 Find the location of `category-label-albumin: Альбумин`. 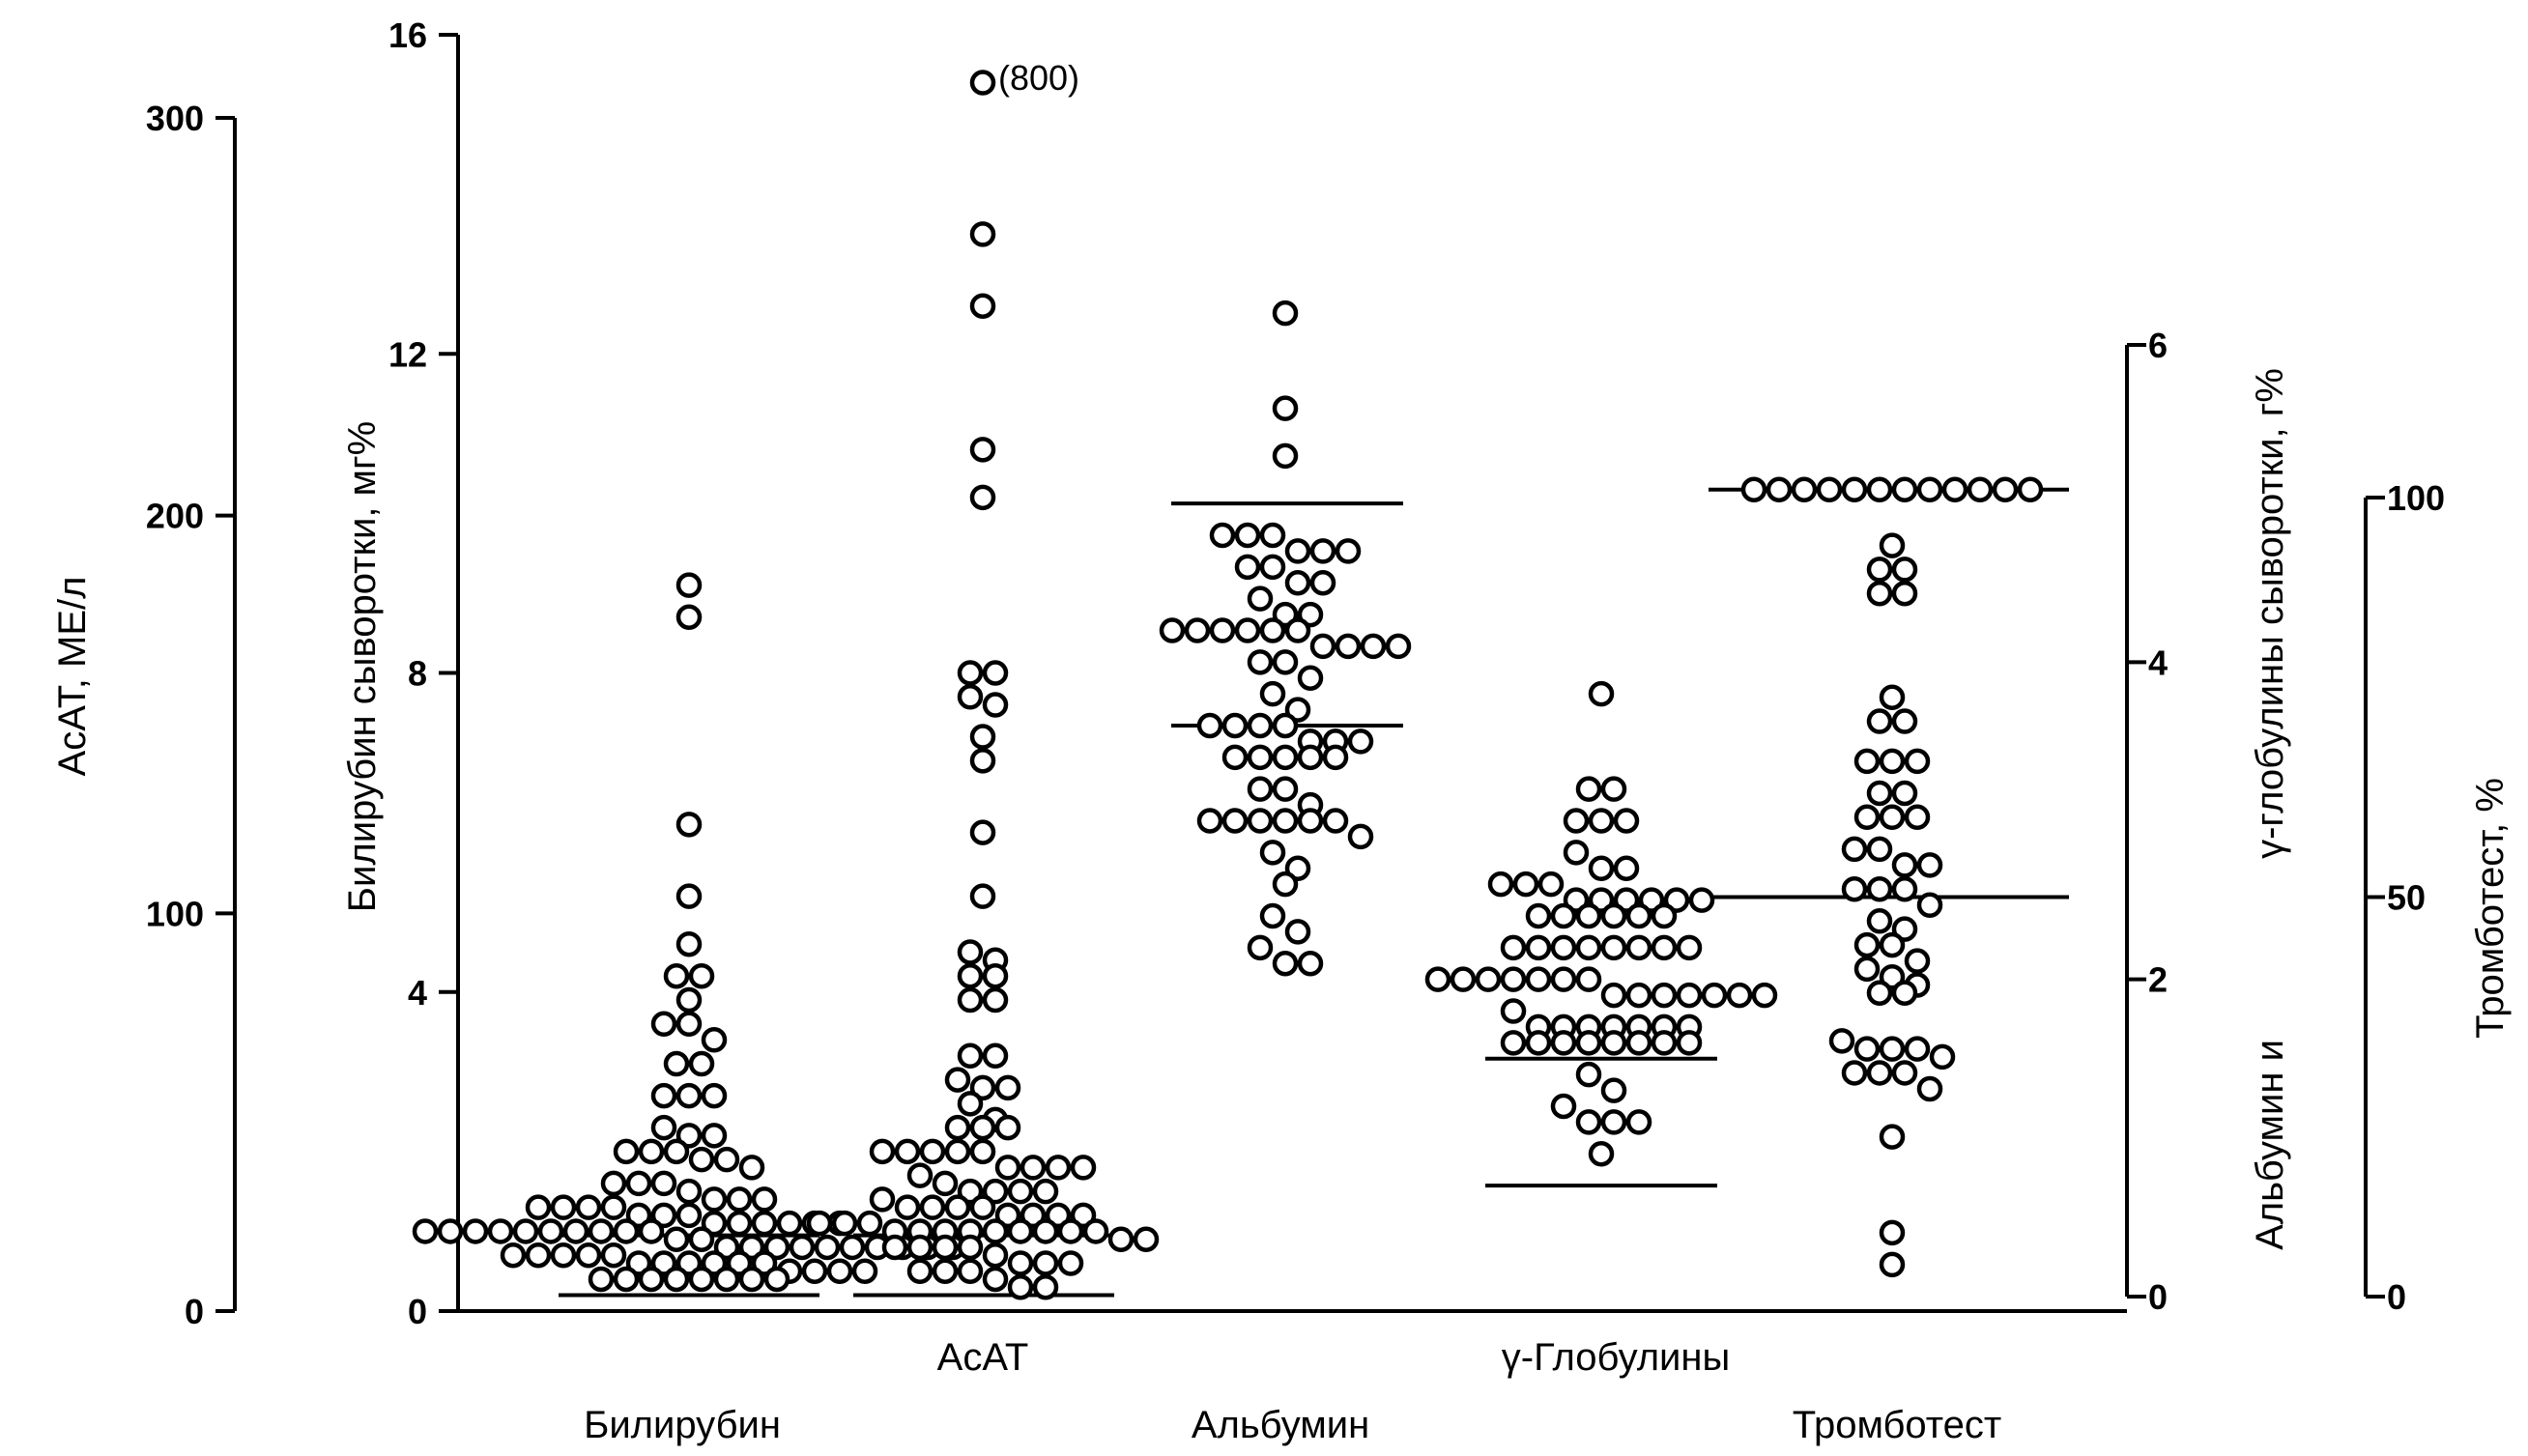

category-label-albumin: Альбумин is located at coordinates (1280, 1425).